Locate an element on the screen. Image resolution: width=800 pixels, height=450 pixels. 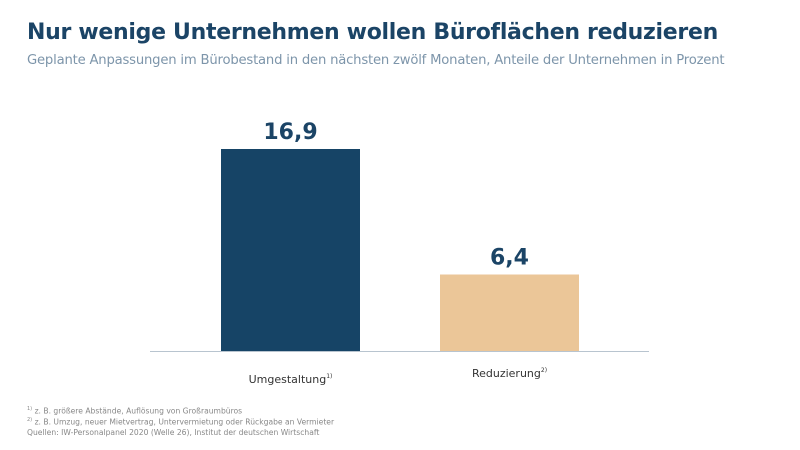
category-label: Umgestaltung1) is located at coordinates (291, 379).